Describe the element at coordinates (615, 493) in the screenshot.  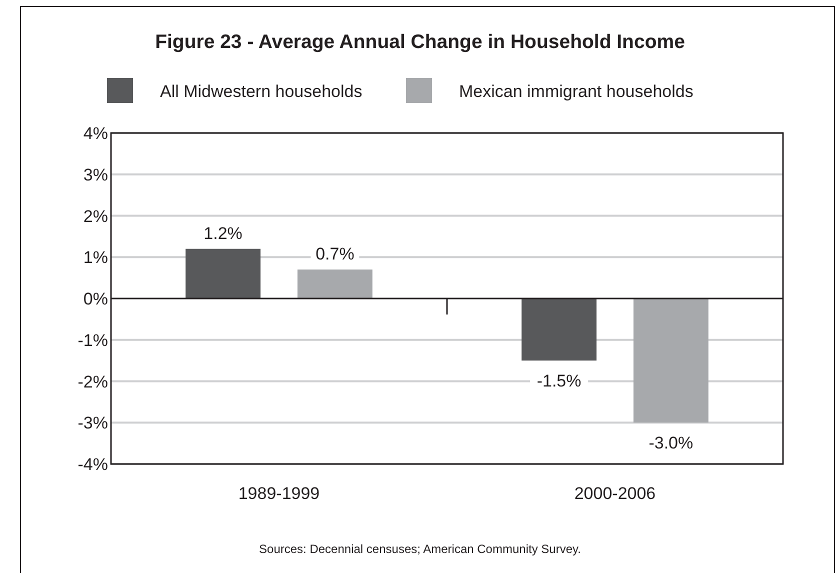
I see `x-tick-label: 2000-2006` at that location.